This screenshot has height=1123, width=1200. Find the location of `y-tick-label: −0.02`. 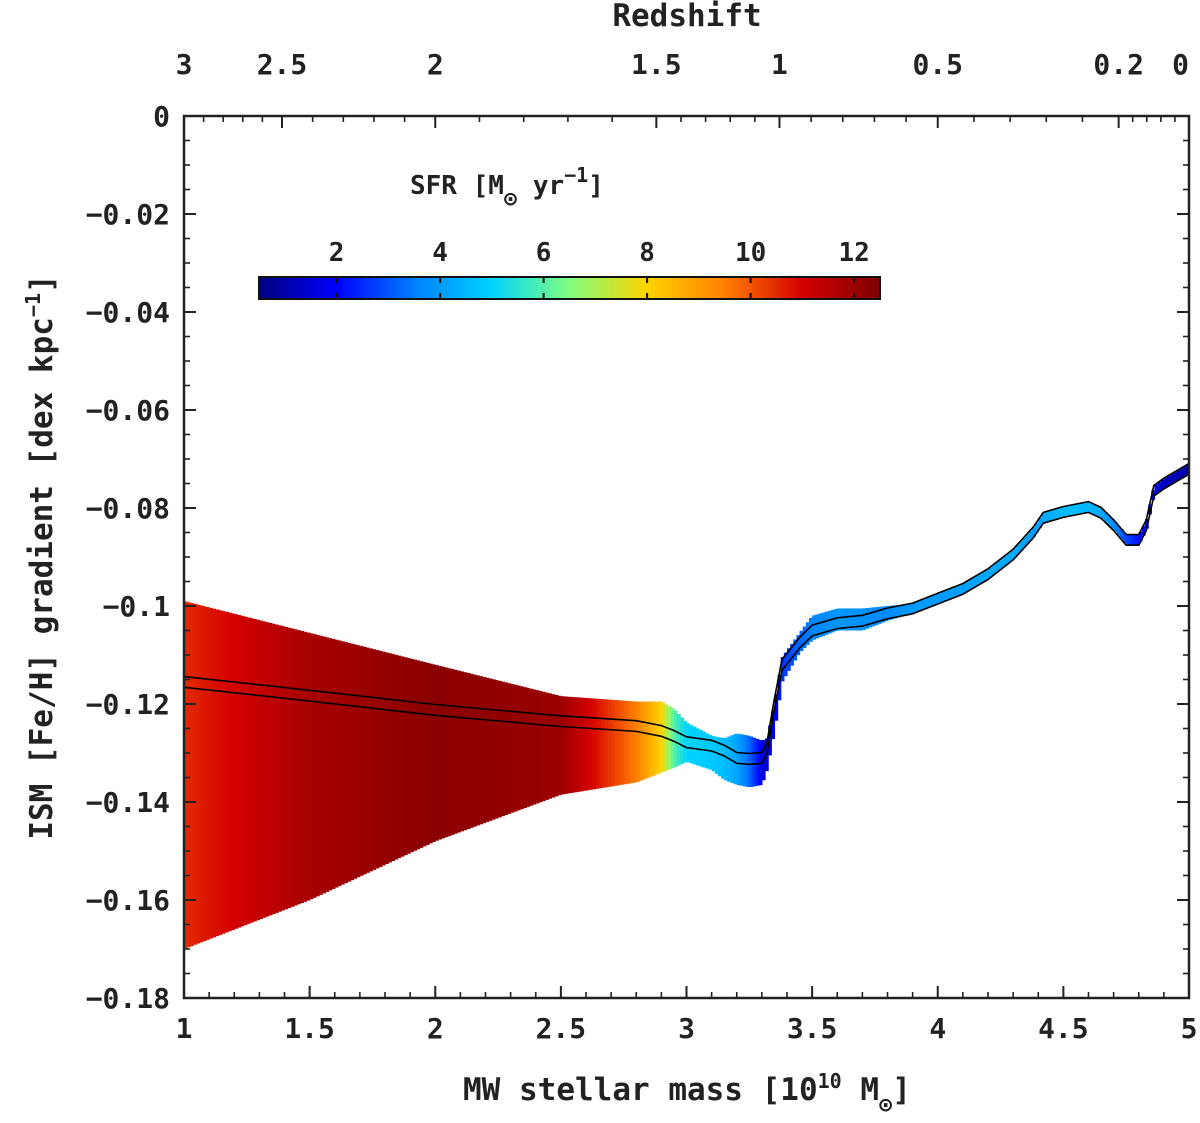

y-tick-label: −0.02 is located at coordinates (128, 214).